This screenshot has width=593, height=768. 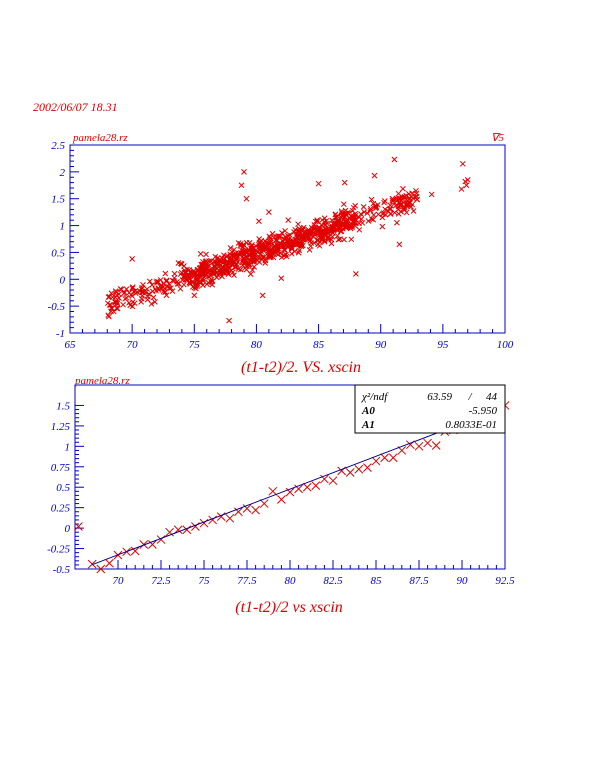 What do you see at coordinates (419, 581) in the screenshot?
I see `bottom-plot-x-tick-label: 87.5` at bounding box center [419, 581].